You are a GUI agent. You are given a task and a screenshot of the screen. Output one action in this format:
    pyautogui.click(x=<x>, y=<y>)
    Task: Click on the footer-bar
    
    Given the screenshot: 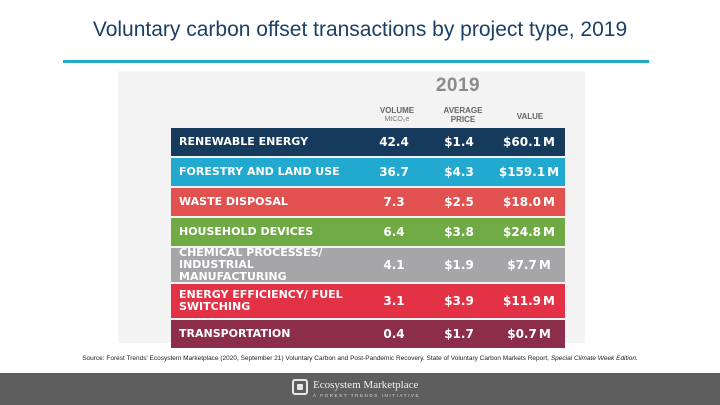 What is the action you would take?
    pyautogui.click(x=360, y=389)
    